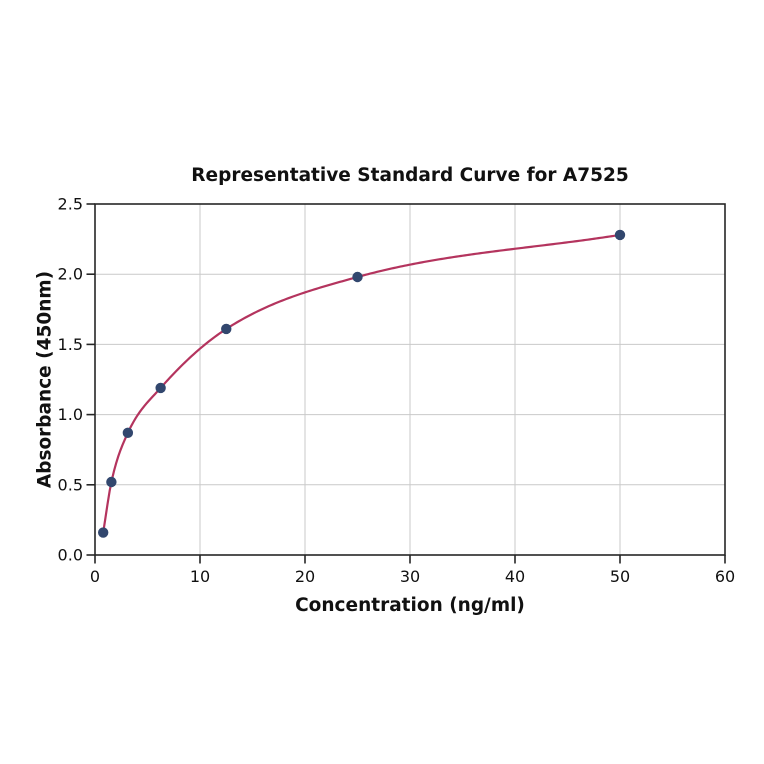  Describe the element at coordinates (305, 576) in the screenshot. I see `x-tick-label: 20` at that location.